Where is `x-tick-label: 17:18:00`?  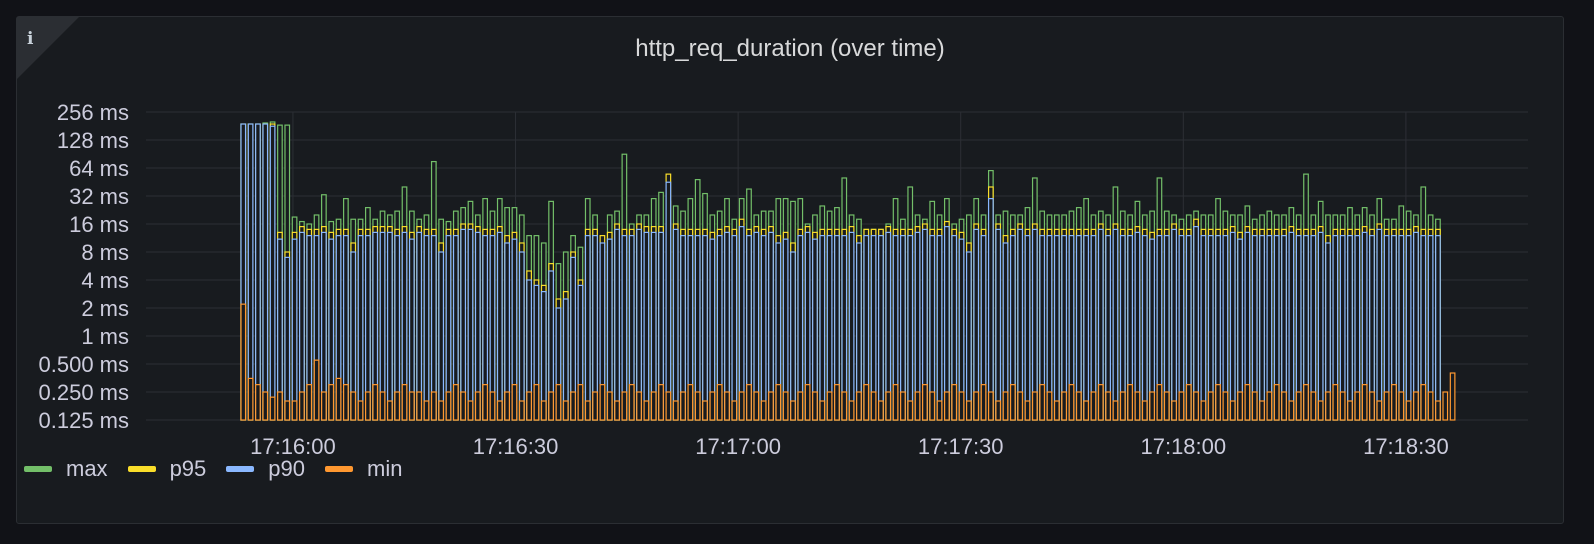
x-tick-label: 17:18:00 is located at coordinates (1183, 446).